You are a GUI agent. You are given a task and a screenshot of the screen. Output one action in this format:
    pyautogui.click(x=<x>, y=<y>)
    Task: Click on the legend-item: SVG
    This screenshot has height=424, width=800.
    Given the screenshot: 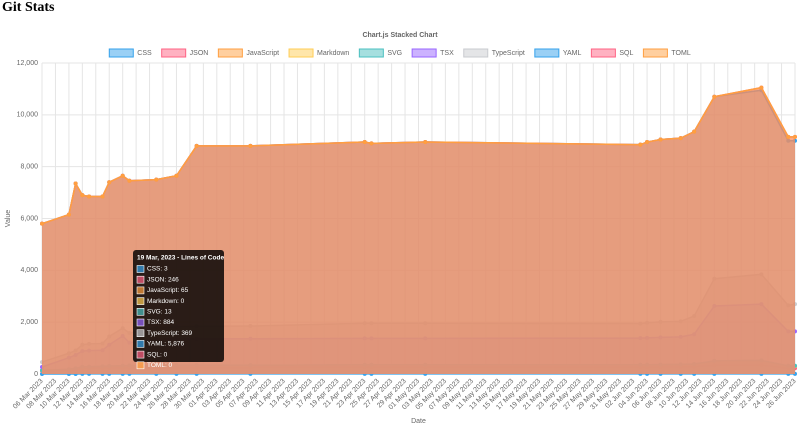 What is the action you would take?
    pyautogui.click(x=380, y=53)
    